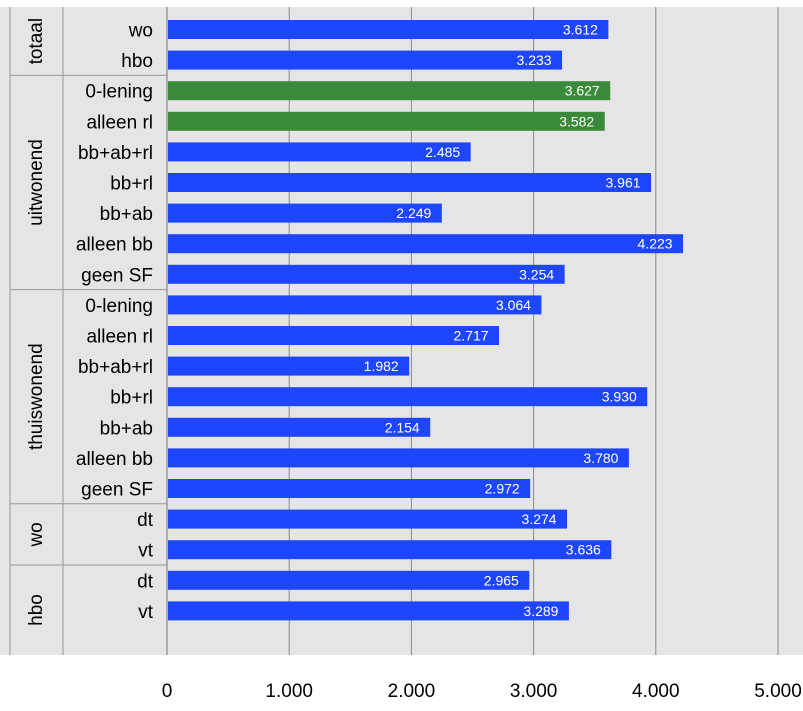 The height and width of the screenshot is (711, 803). I want to click on data-label: 2.717, so click(470, 336).